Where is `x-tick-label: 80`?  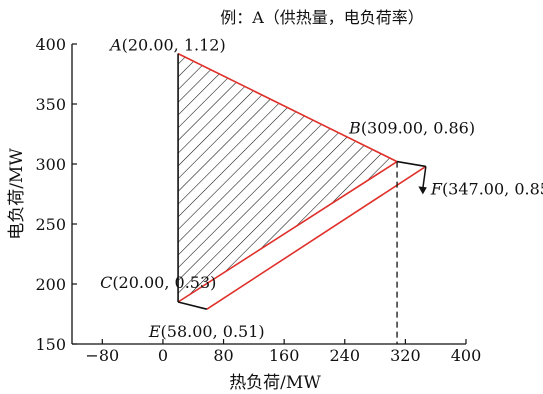
x-tick-label: 80 is located at coordinates (223, 355).